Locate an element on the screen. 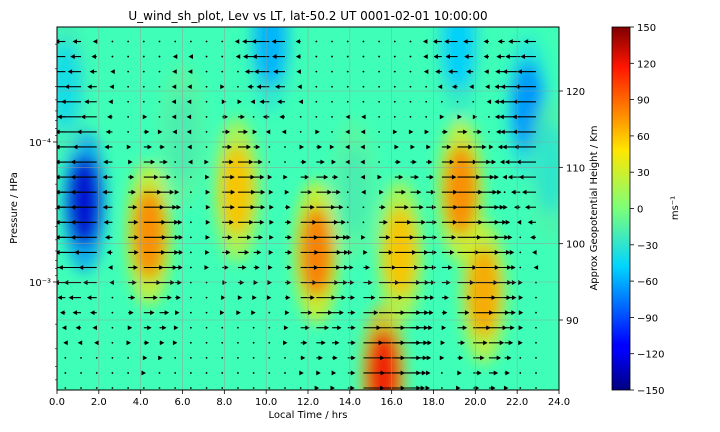 The image size is (720, 432). x-tick-label: 6.0 is located at coordinates (183, 402).